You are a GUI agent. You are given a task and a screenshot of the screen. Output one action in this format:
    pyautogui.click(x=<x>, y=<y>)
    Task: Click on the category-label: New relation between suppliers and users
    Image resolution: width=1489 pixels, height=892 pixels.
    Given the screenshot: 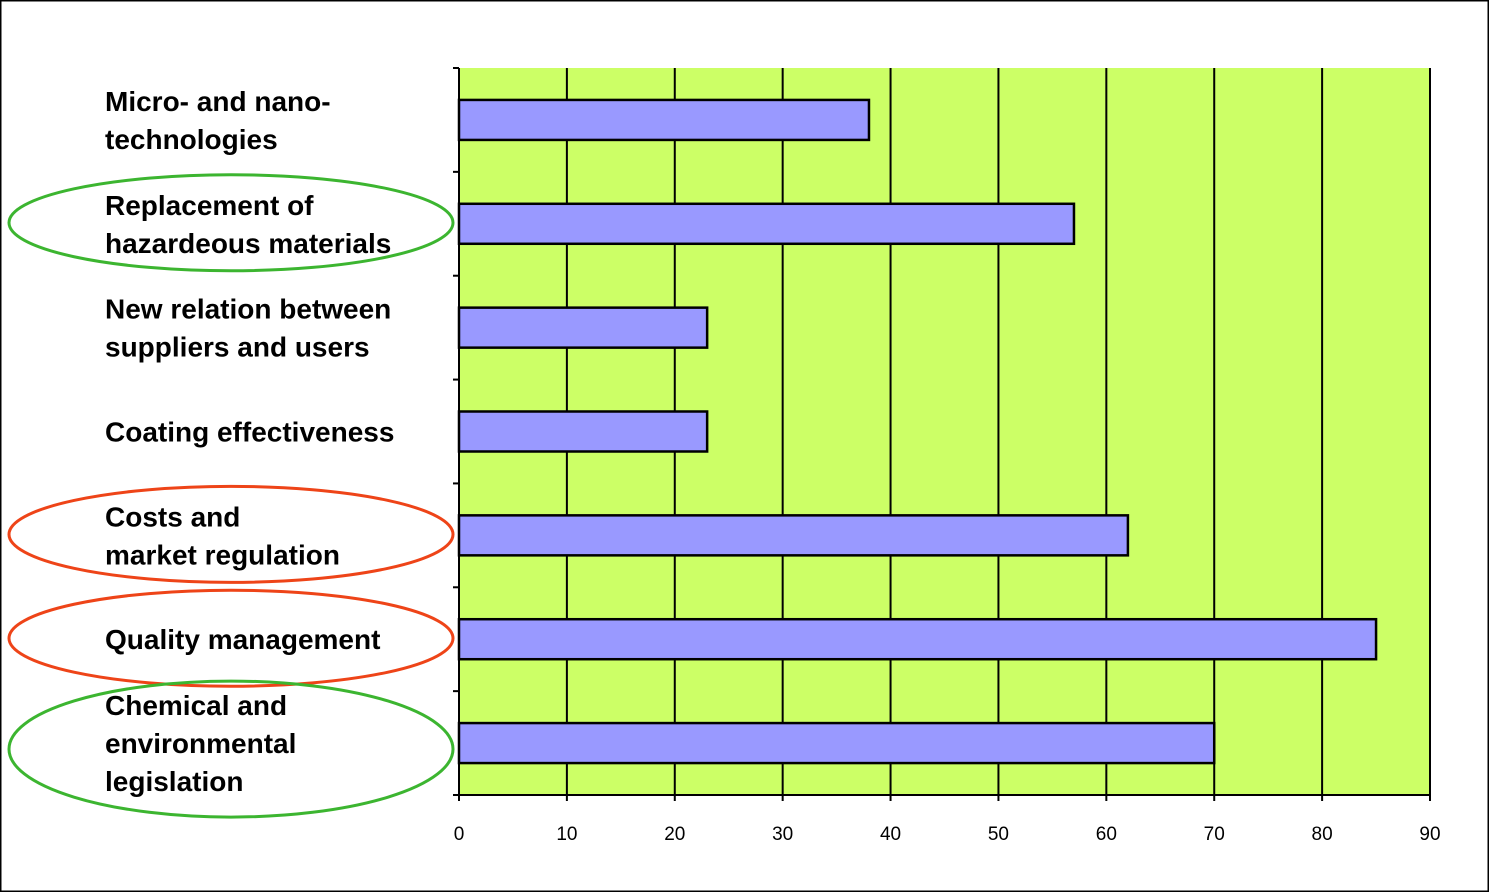 What is the action you would take?
    pyautogui.click(x=248, y=328)
    